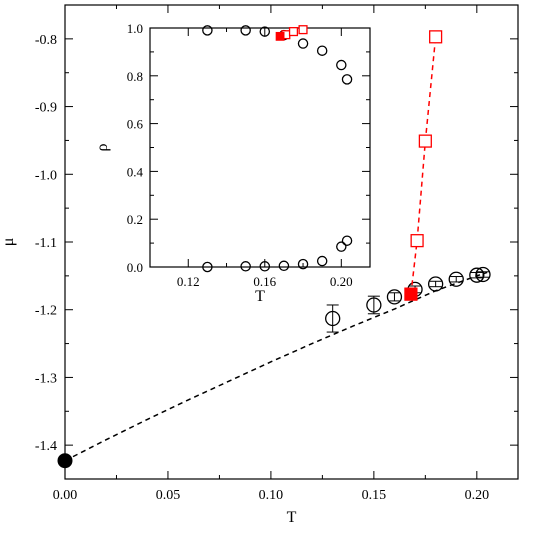 This screenshot has width=550, height=535. Describe the element at coordinates (135, 28) in the screenshot. I see `inset-ytick-label: 1.0` at that location.